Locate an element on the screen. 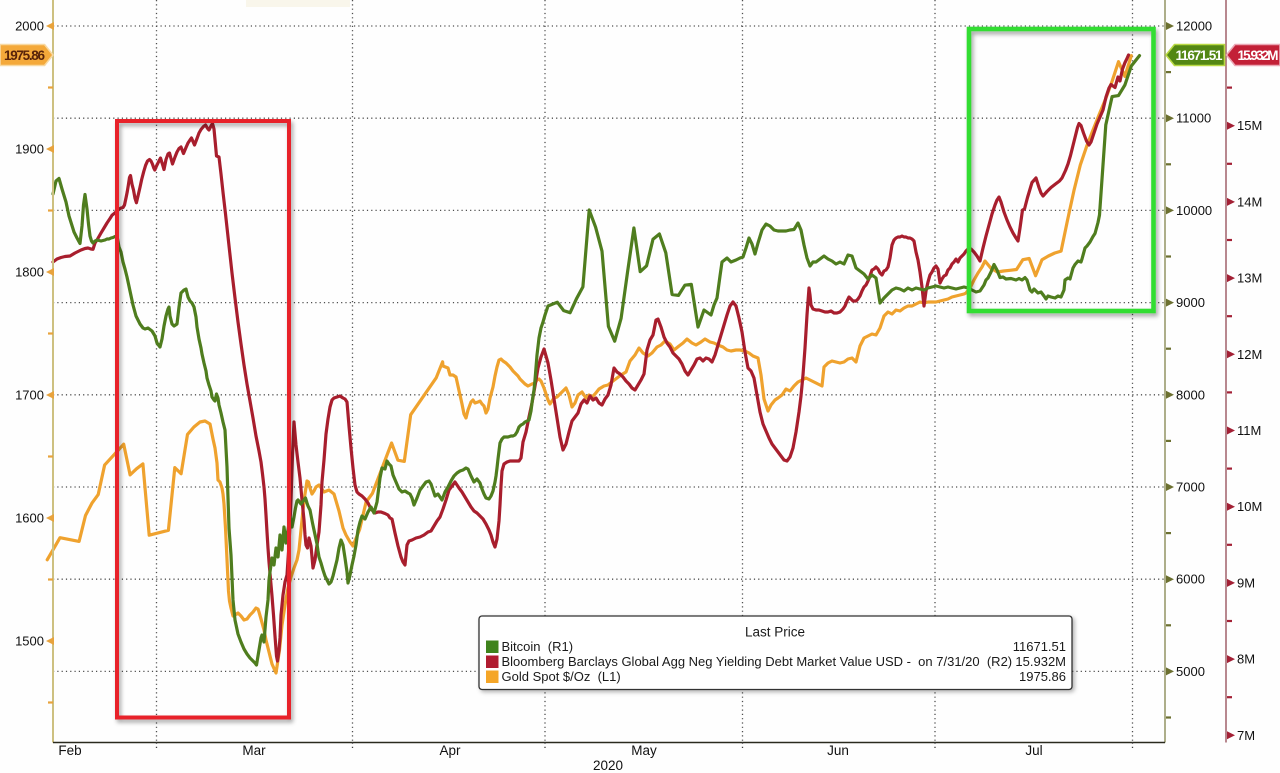 This screenshot has width=1280, height=773. svg-text: 9M is located at coordinates (1246, 582).